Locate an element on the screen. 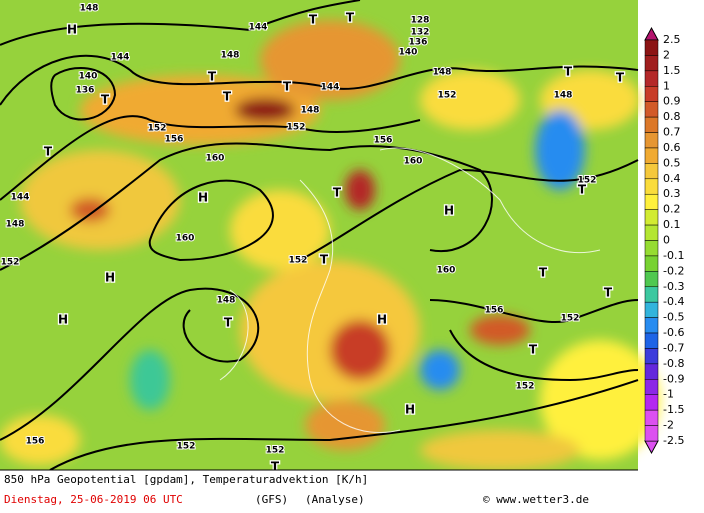 The height and width of the screenshot is (513, 704). colorbar-label: -2 is located at coordinates (668, 425).